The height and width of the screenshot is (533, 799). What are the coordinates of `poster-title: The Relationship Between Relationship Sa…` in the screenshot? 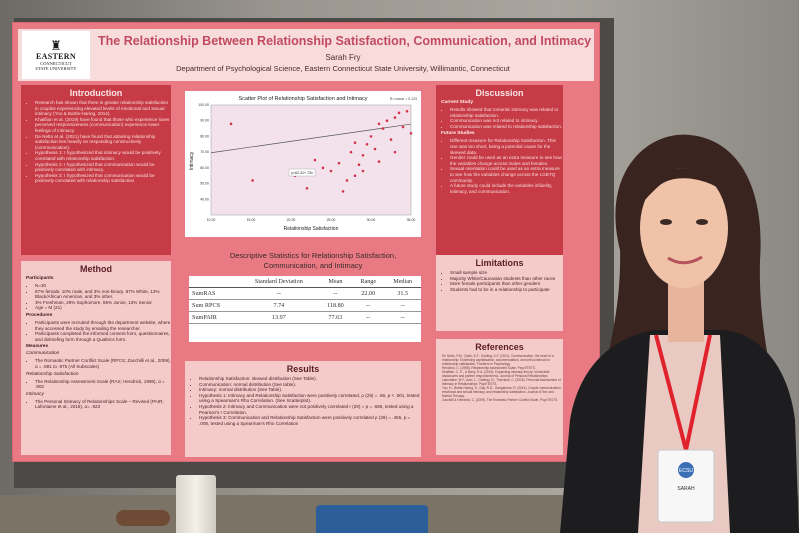 It's located at (345, 41).